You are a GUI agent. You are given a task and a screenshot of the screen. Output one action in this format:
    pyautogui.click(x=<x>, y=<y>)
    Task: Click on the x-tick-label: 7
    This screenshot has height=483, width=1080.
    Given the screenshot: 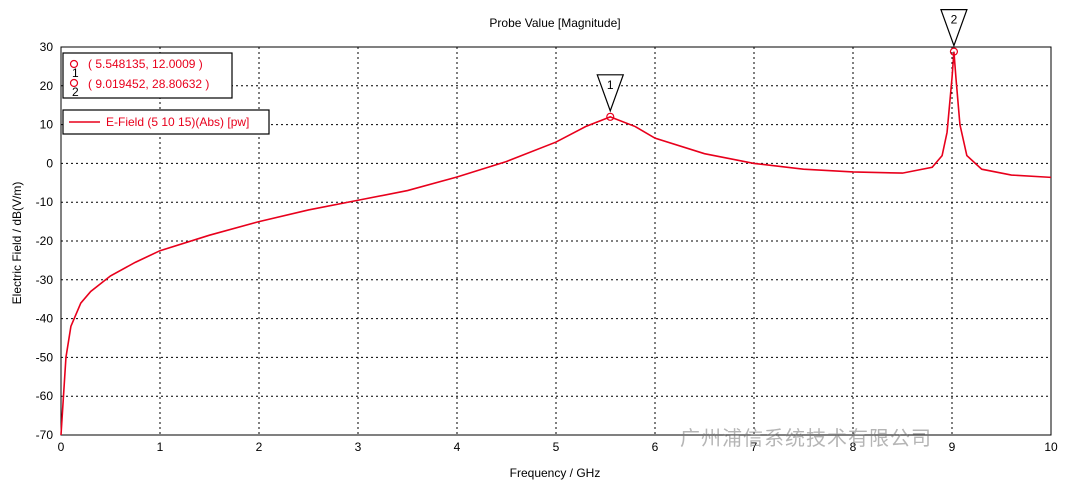 What is the action you would take?
    pyautogui.click(x=754, y=447)
    